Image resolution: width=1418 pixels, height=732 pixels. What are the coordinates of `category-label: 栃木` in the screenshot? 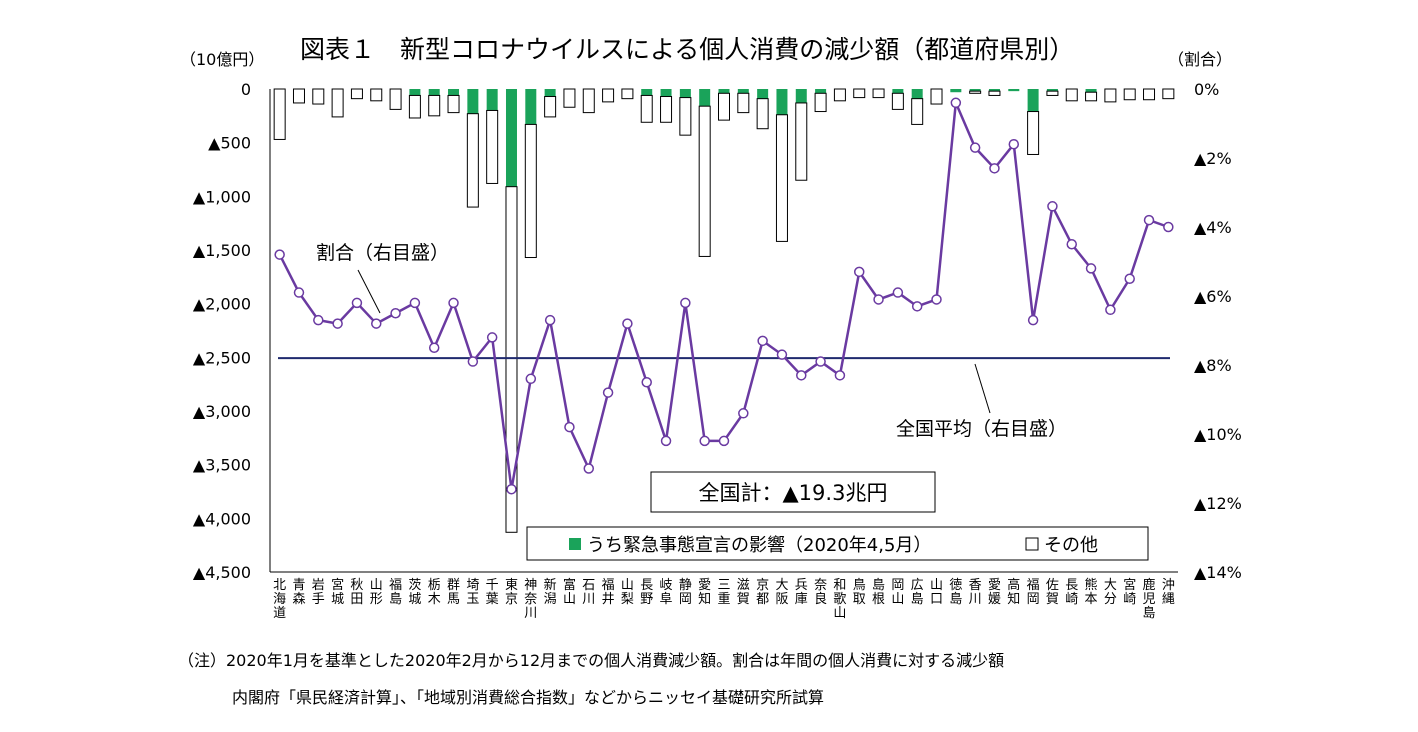 It's located at (434, 592).